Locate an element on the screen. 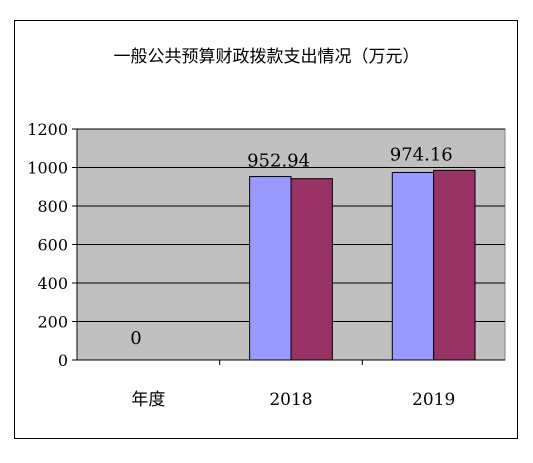  y-tick-label: 400 is located at coordinates (52, 283).